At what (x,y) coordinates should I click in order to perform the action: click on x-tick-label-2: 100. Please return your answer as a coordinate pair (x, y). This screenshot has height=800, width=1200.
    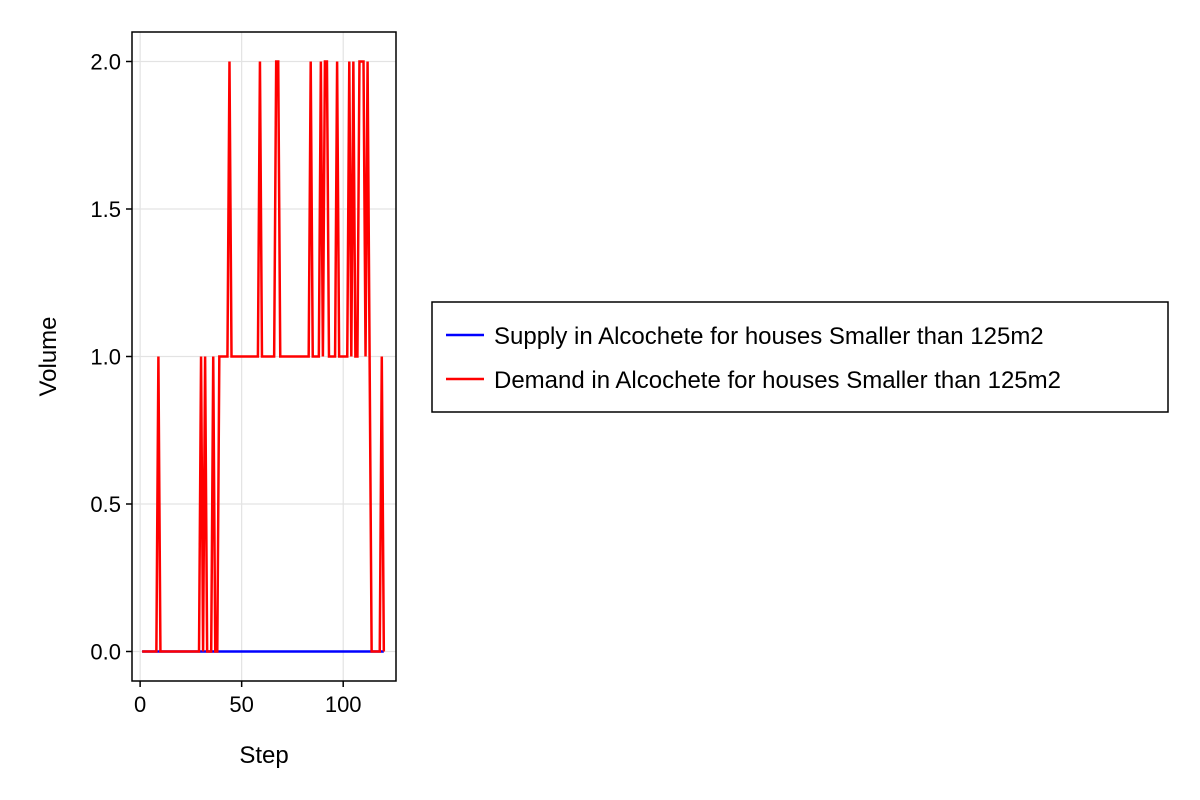
    Looking at the image, I should click on (343, 704).